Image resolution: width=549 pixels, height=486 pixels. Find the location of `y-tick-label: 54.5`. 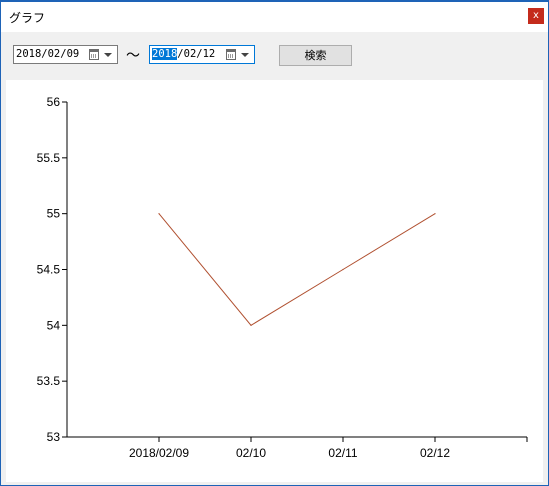

y-tick-label: 54.5 is located at coordinates (49, 270).